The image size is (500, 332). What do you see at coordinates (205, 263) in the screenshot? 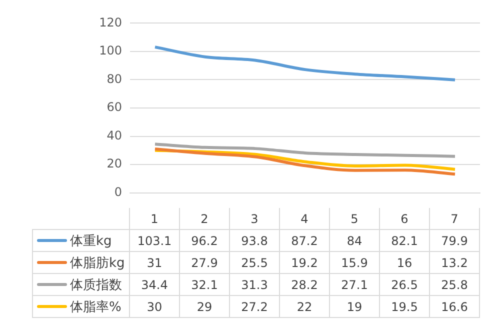
I see `data-label: 27.9` at bounding box center [205, 263].